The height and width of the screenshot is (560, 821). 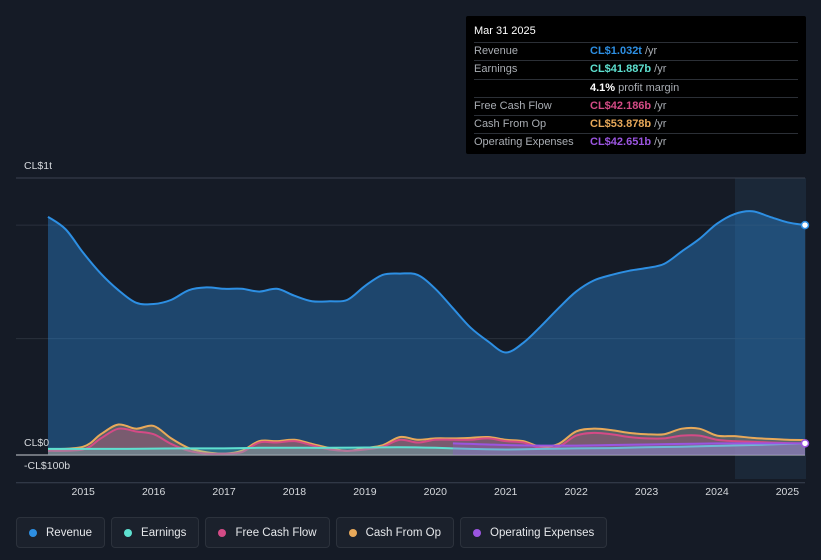 I want to click on tooltip-row-value: 4.1%, so click(x=603, y=87).